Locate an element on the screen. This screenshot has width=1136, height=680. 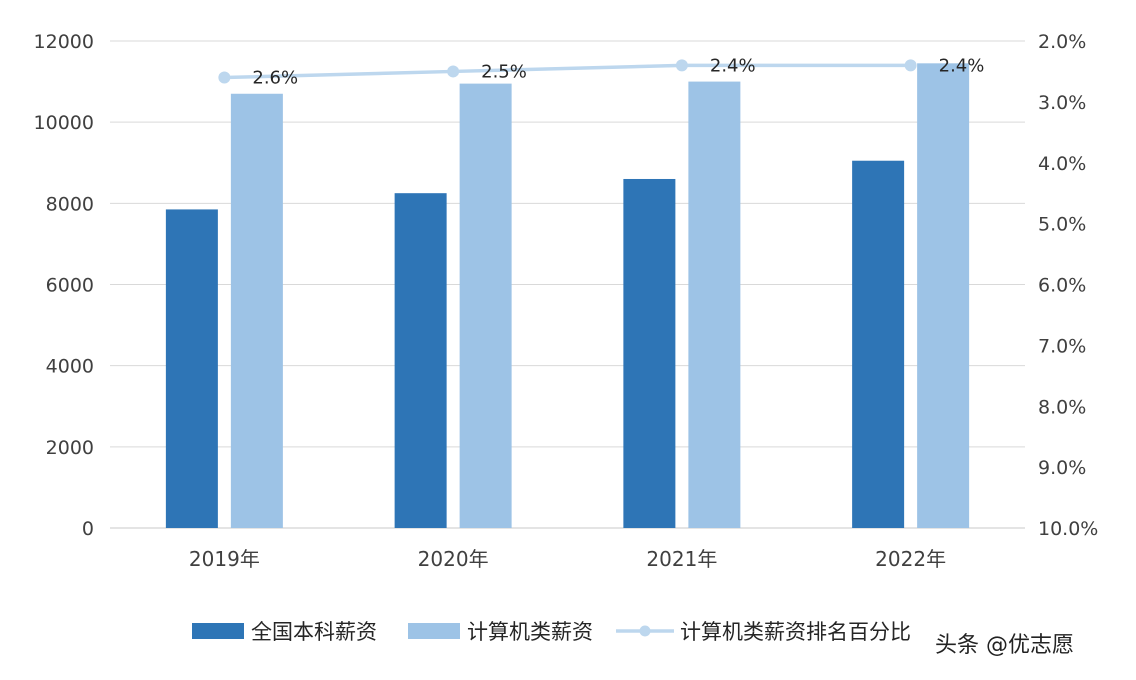
legend-swatch-computer is located at coordinates (434, 631).